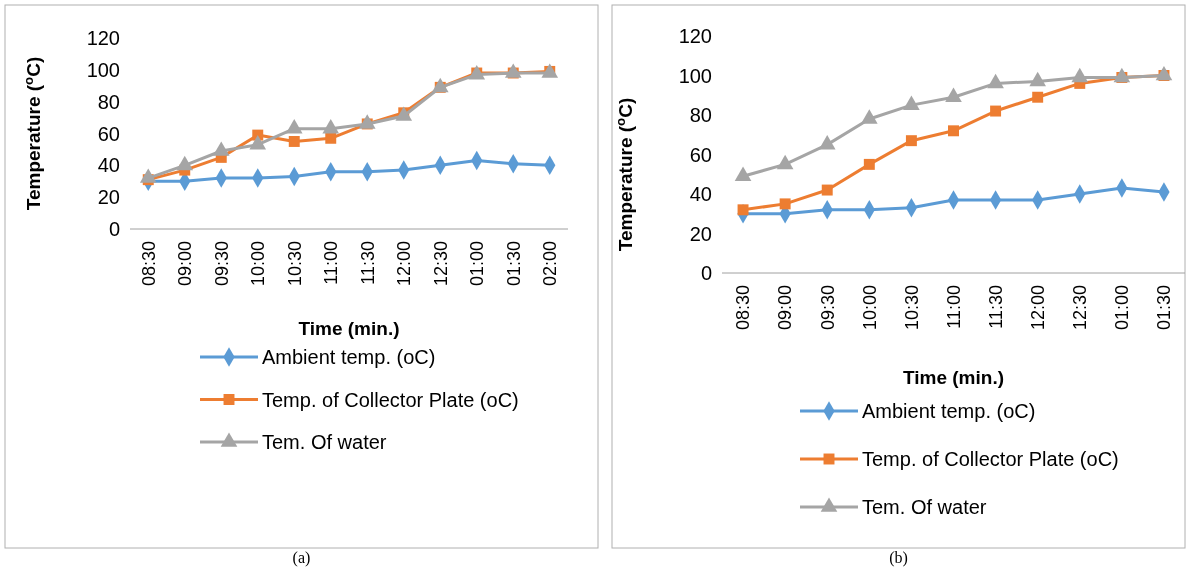 The width and height of the screenshot is (1191, 572). Describe the element at coordinates (550, 264) in the screenshot. I see `x-tick-label: 02:00` at that location.